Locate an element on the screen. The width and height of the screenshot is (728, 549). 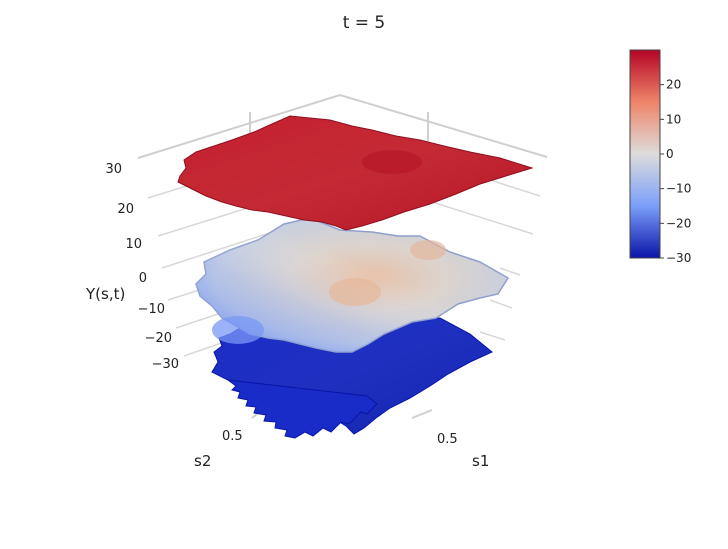
horizontal-axes: 0.5 0.5 s2 s1 is located at coordinates (341, 449).